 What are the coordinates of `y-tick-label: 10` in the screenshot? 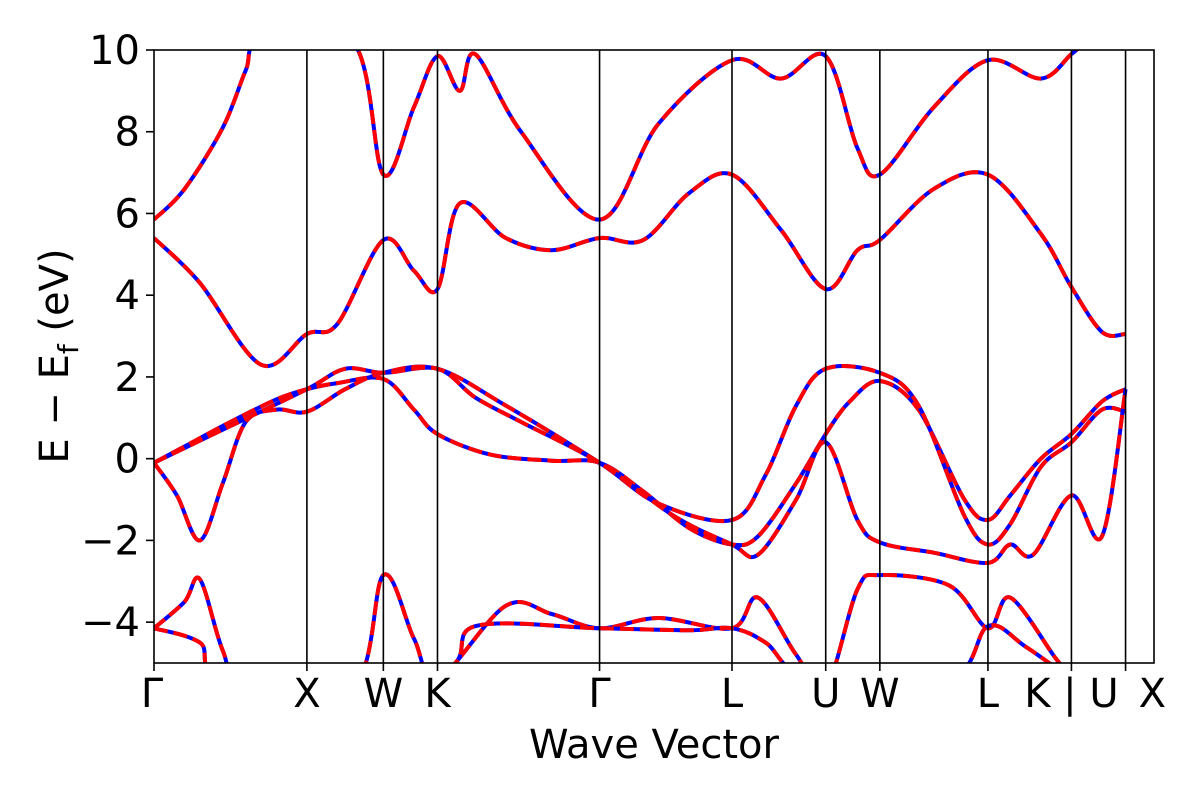 It's located at (114, 51).